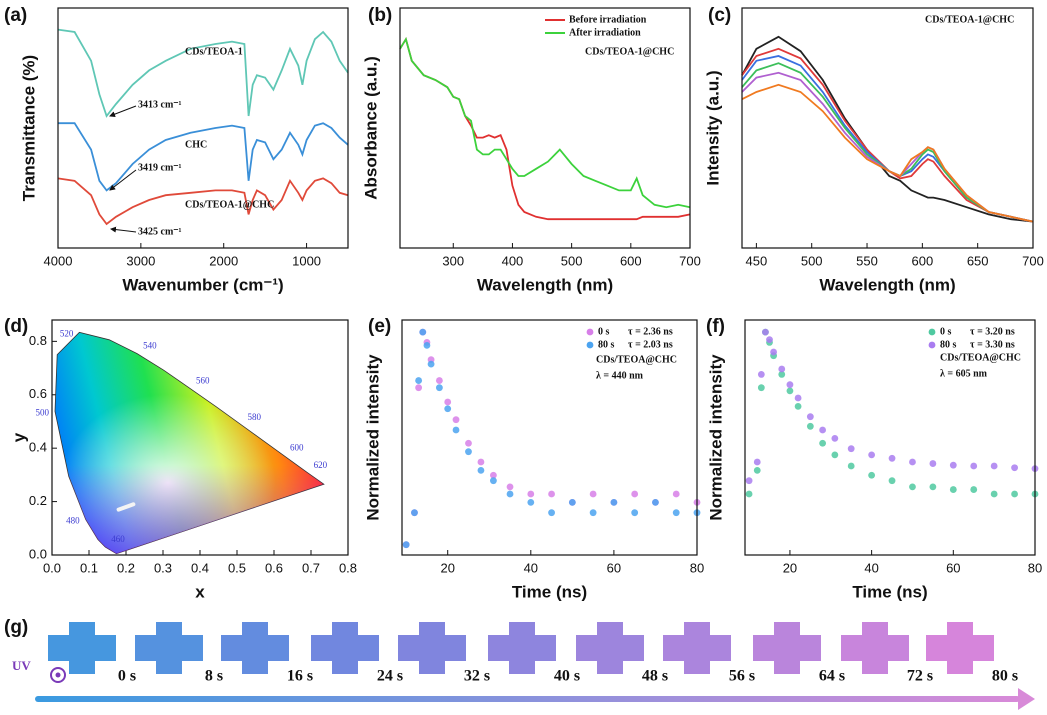  I want to click on wavelength-label: 620, so click(321, 465).